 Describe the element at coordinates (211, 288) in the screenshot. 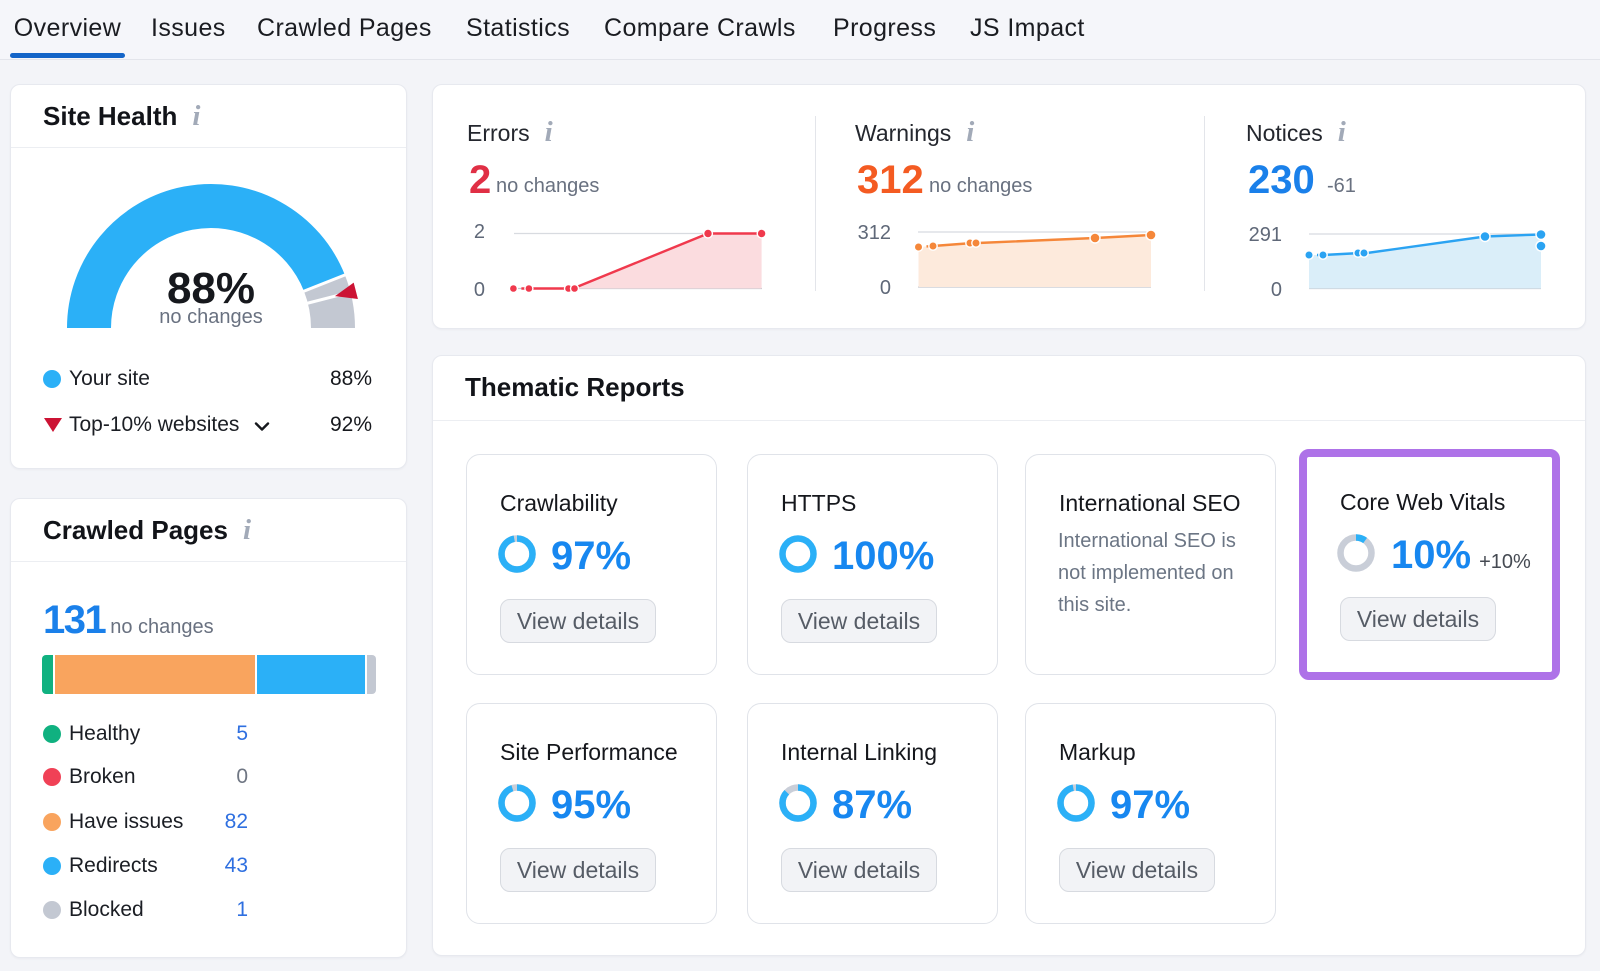

I see `svg-text: 88%` at that location.